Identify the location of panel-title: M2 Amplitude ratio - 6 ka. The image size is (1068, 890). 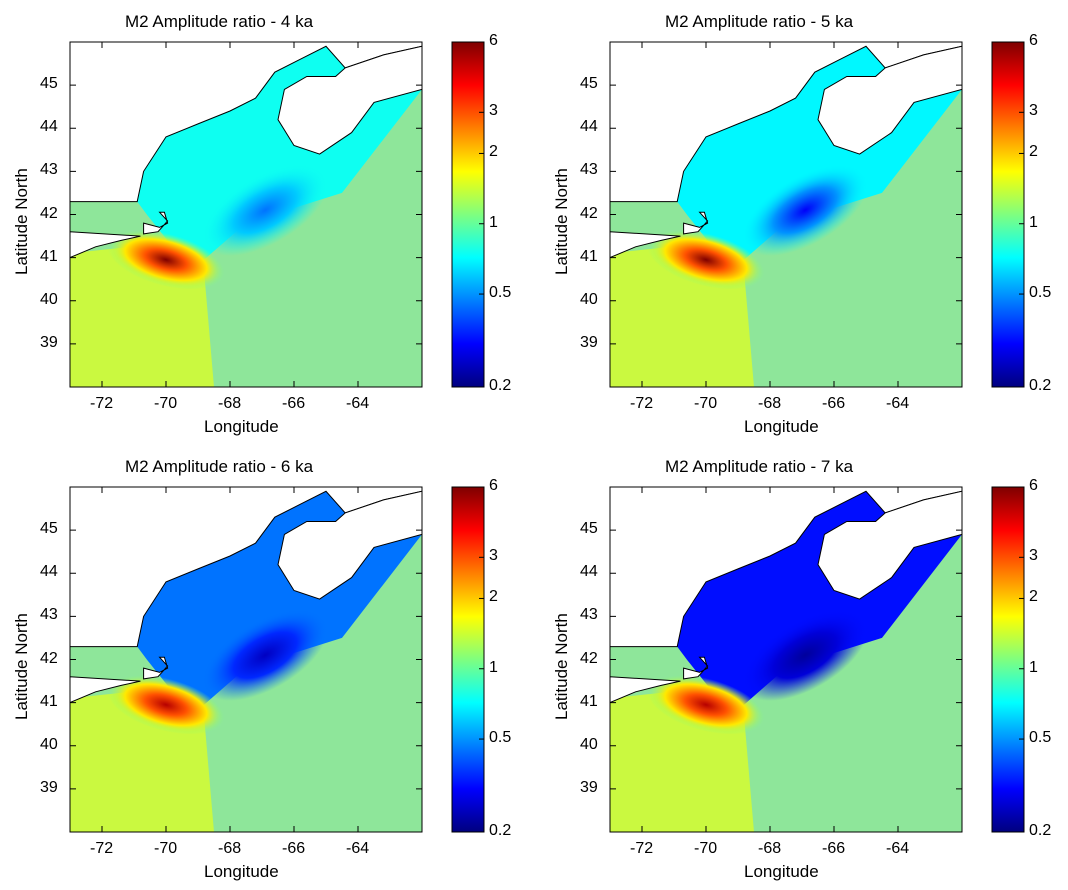
(219, 467).